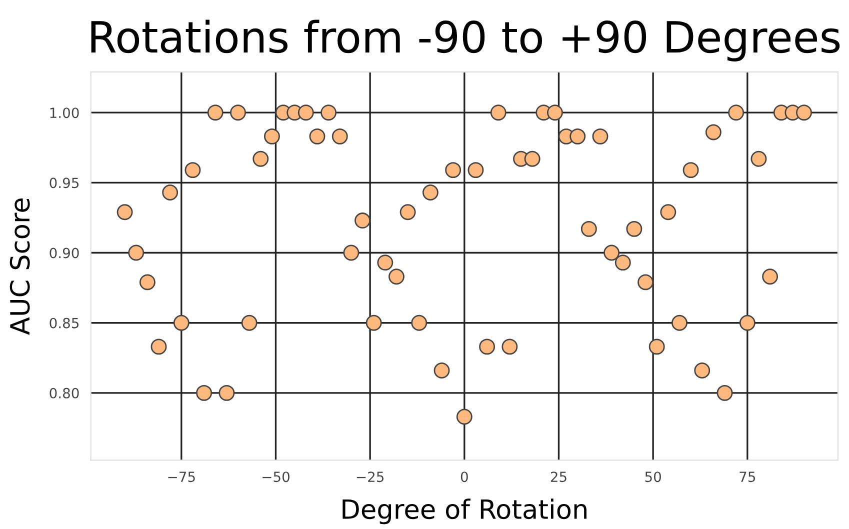  I want to click on x-tick-label: 75, so click(748, 477).